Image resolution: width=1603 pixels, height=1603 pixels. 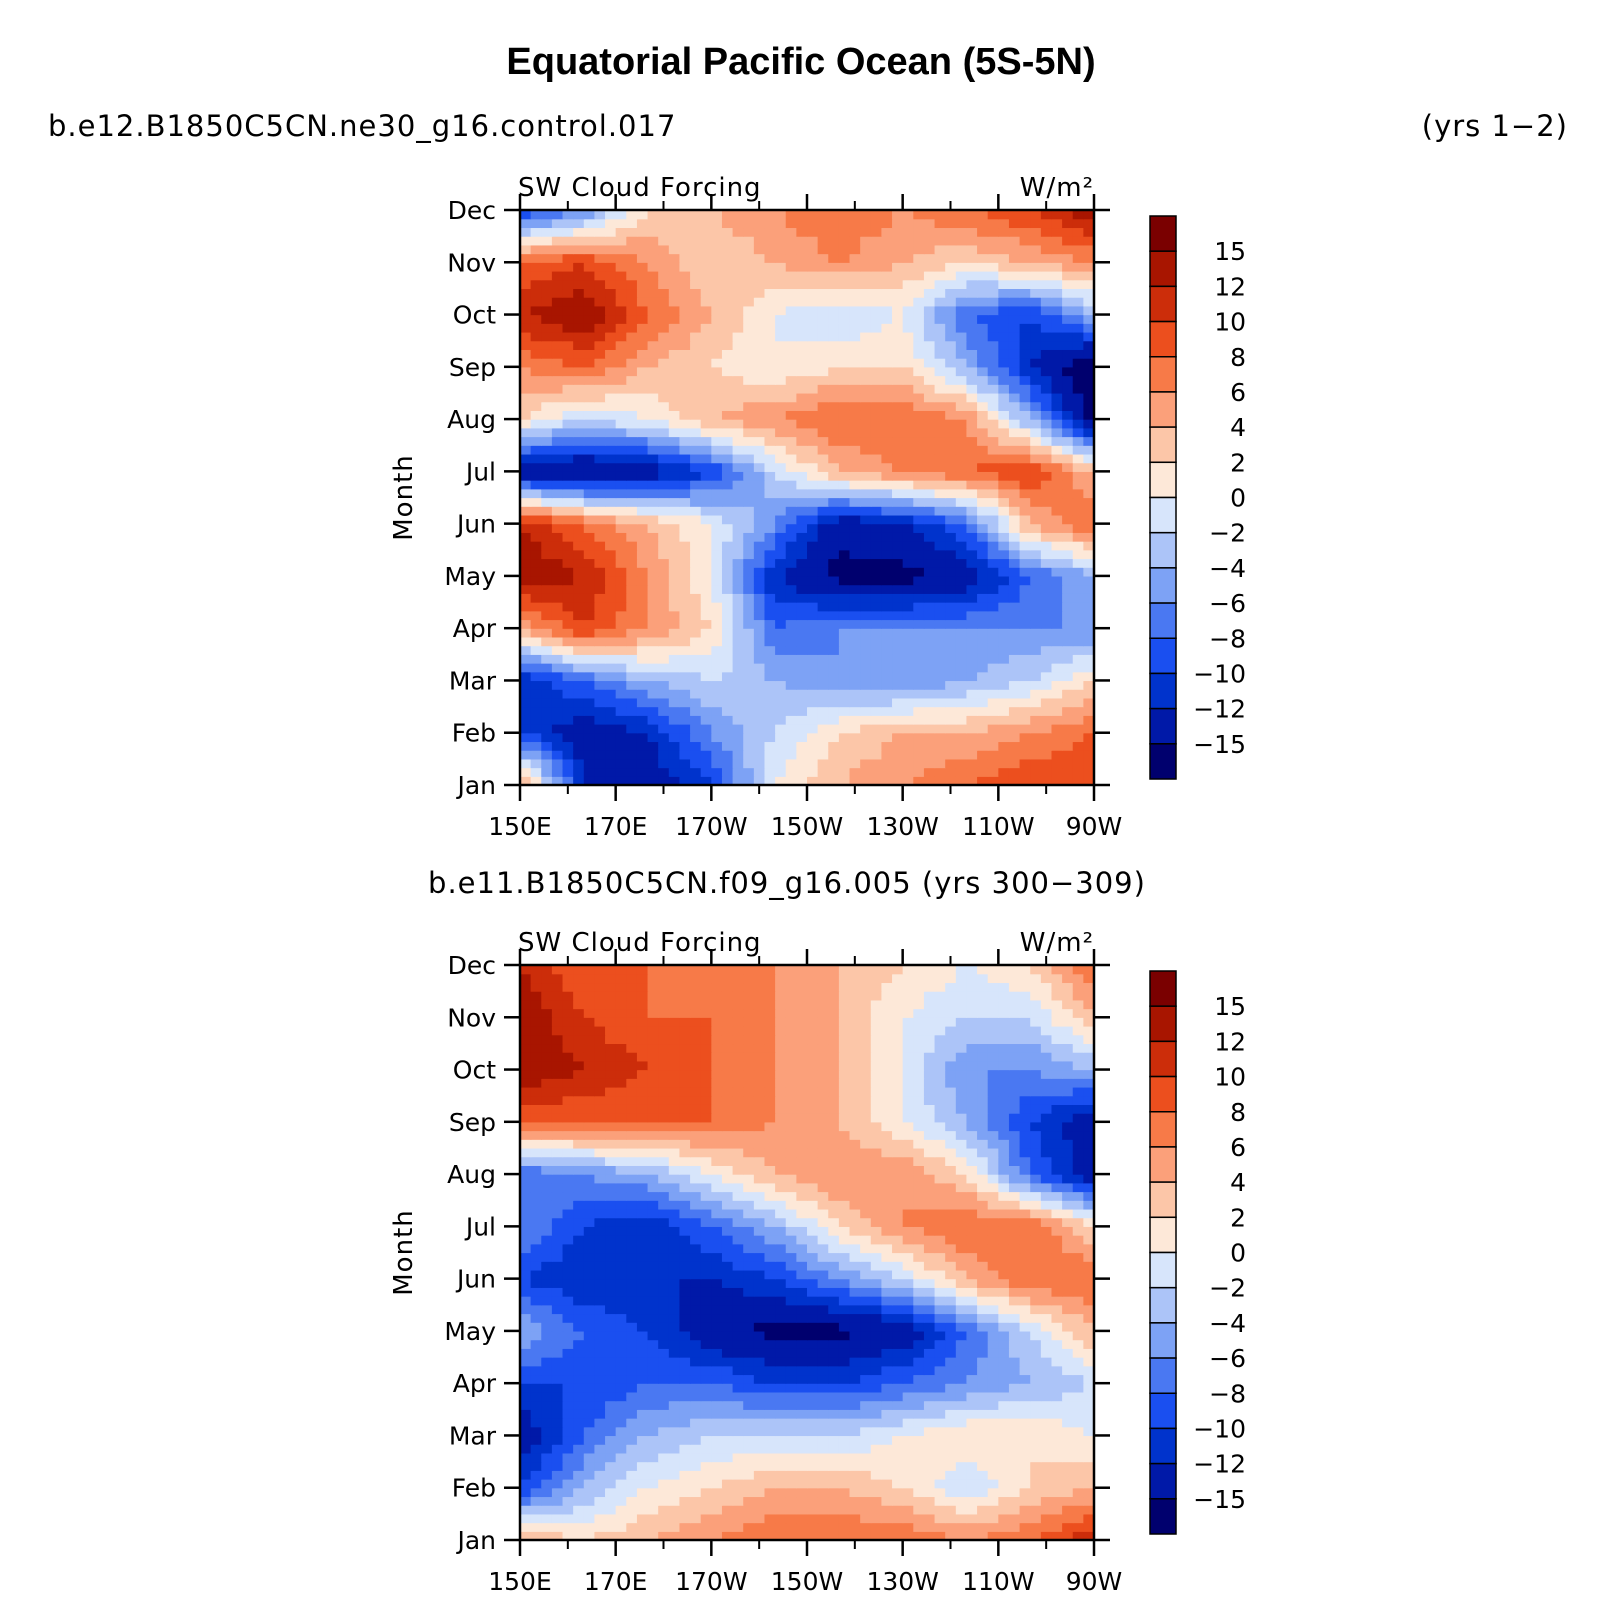 What do you see at coordinates (1219, 744) in the screenshot?
I see `colorbar-label: −15` at bounding box center [1219, 744].